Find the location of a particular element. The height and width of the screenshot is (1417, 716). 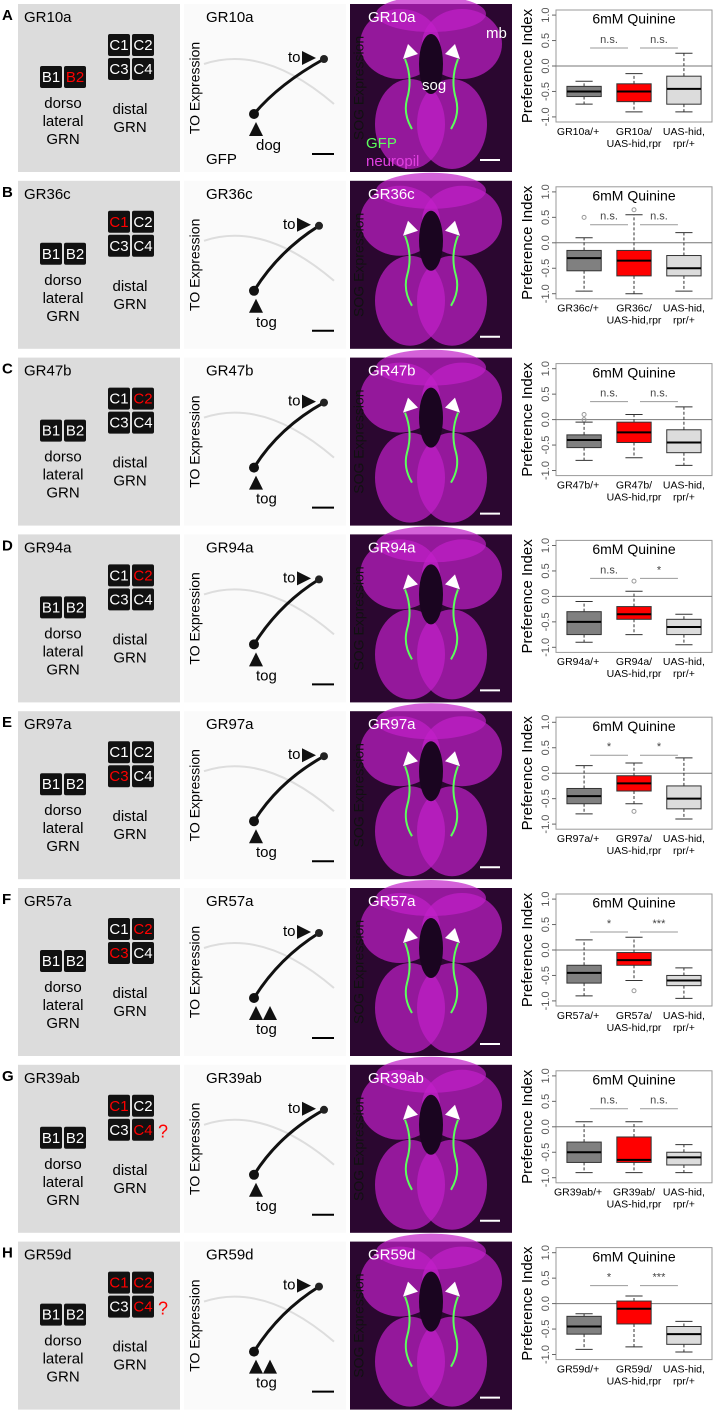

to-label: to is located at coordinates (289, 1285).